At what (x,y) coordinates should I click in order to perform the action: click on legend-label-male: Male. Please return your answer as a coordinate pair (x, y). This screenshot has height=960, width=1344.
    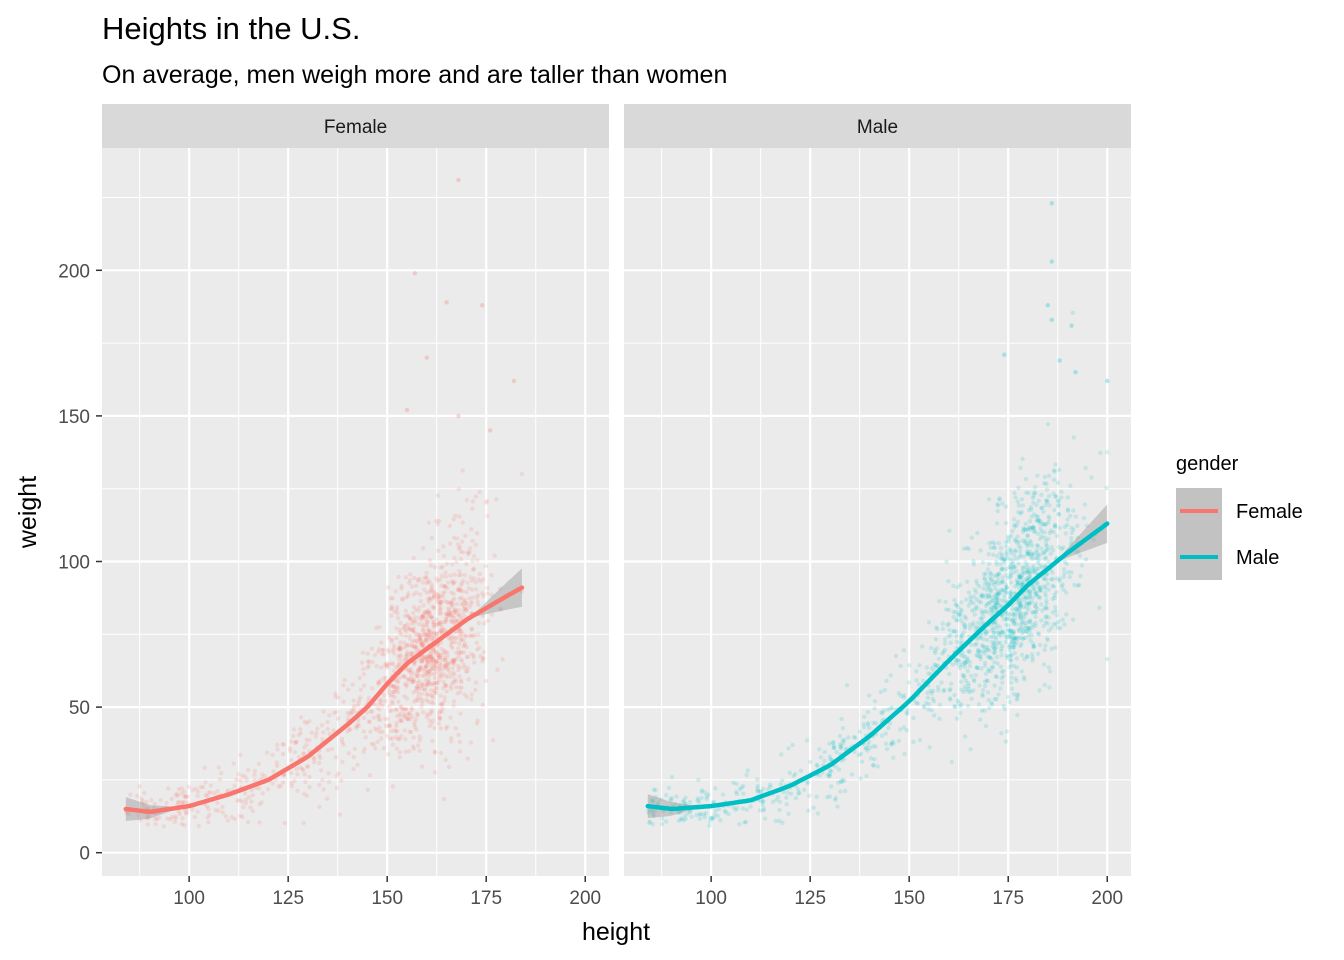
    Looking at the image, I should click on (1257, 558).